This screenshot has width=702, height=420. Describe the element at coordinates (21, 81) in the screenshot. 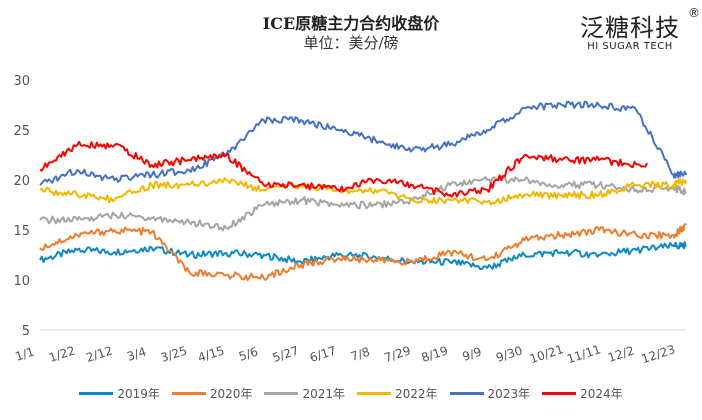

I see `y-tick-label: 30` at that location.